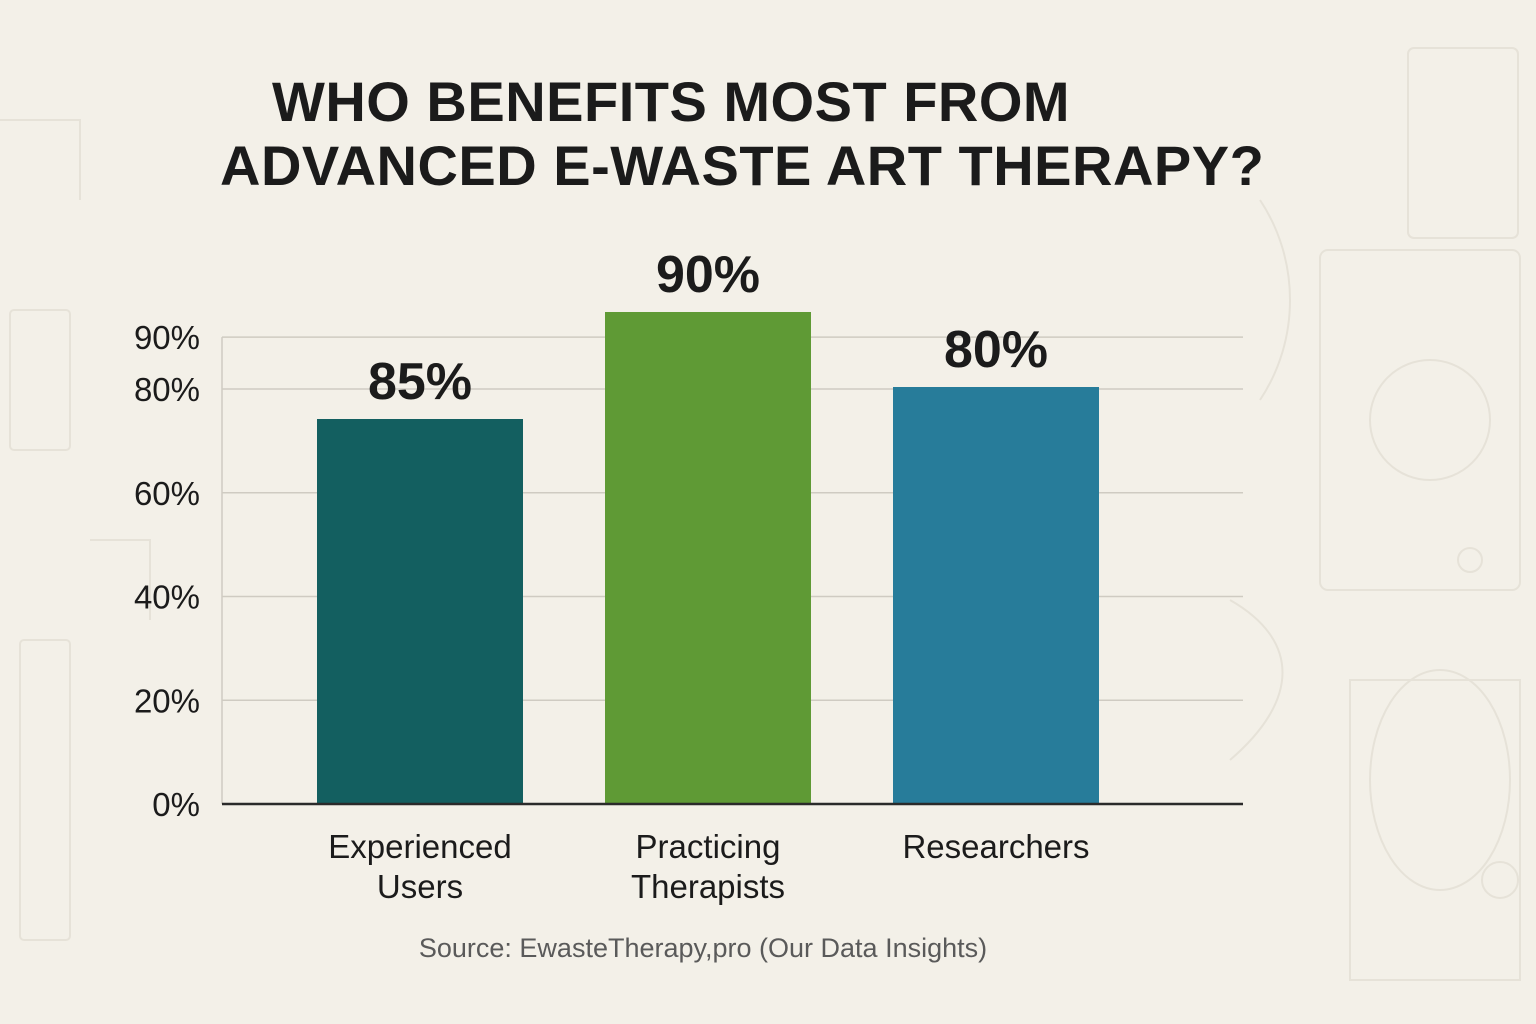 The image size is (1536, 1024). What do you see at coordinates (996, 350) in the screenshot?
I see `data-label: 80%` at bounding box center [996, 350].